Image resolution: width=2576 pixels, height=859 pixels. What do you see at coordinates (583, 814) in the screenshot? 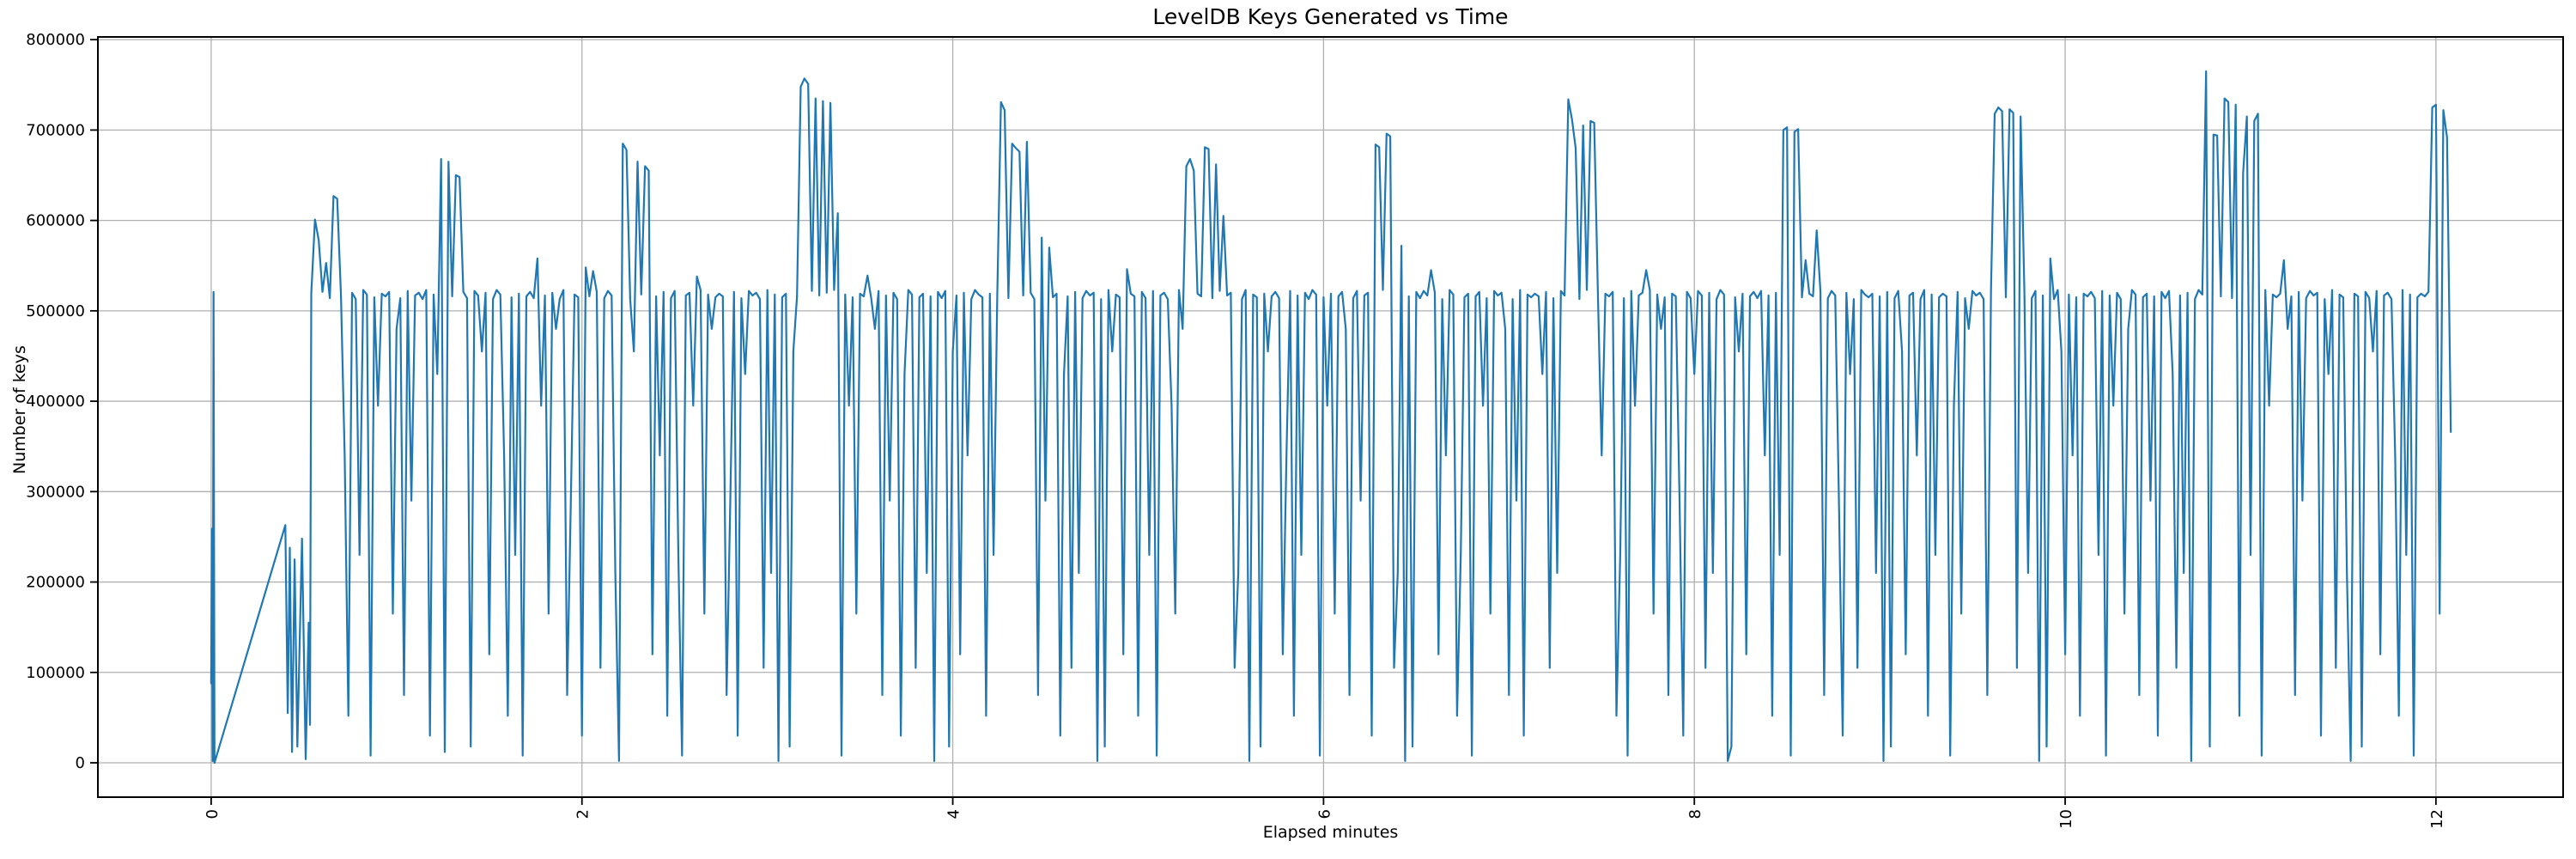
I see `svg-text: 2` at bounding box center [583, 814].